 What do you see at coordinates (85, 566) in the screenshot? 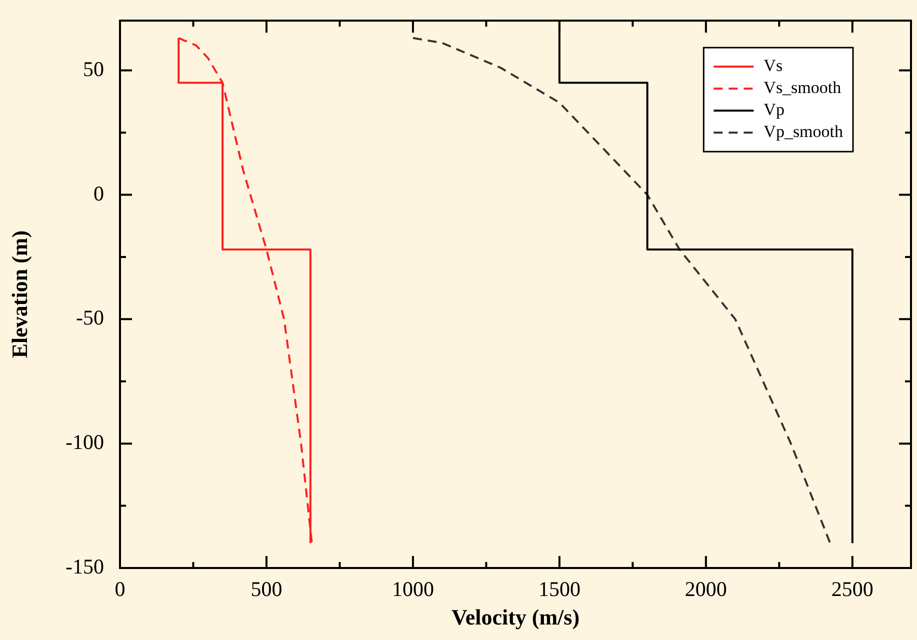
I see `y-tick-label: -150` at bounding box center [85, 566].